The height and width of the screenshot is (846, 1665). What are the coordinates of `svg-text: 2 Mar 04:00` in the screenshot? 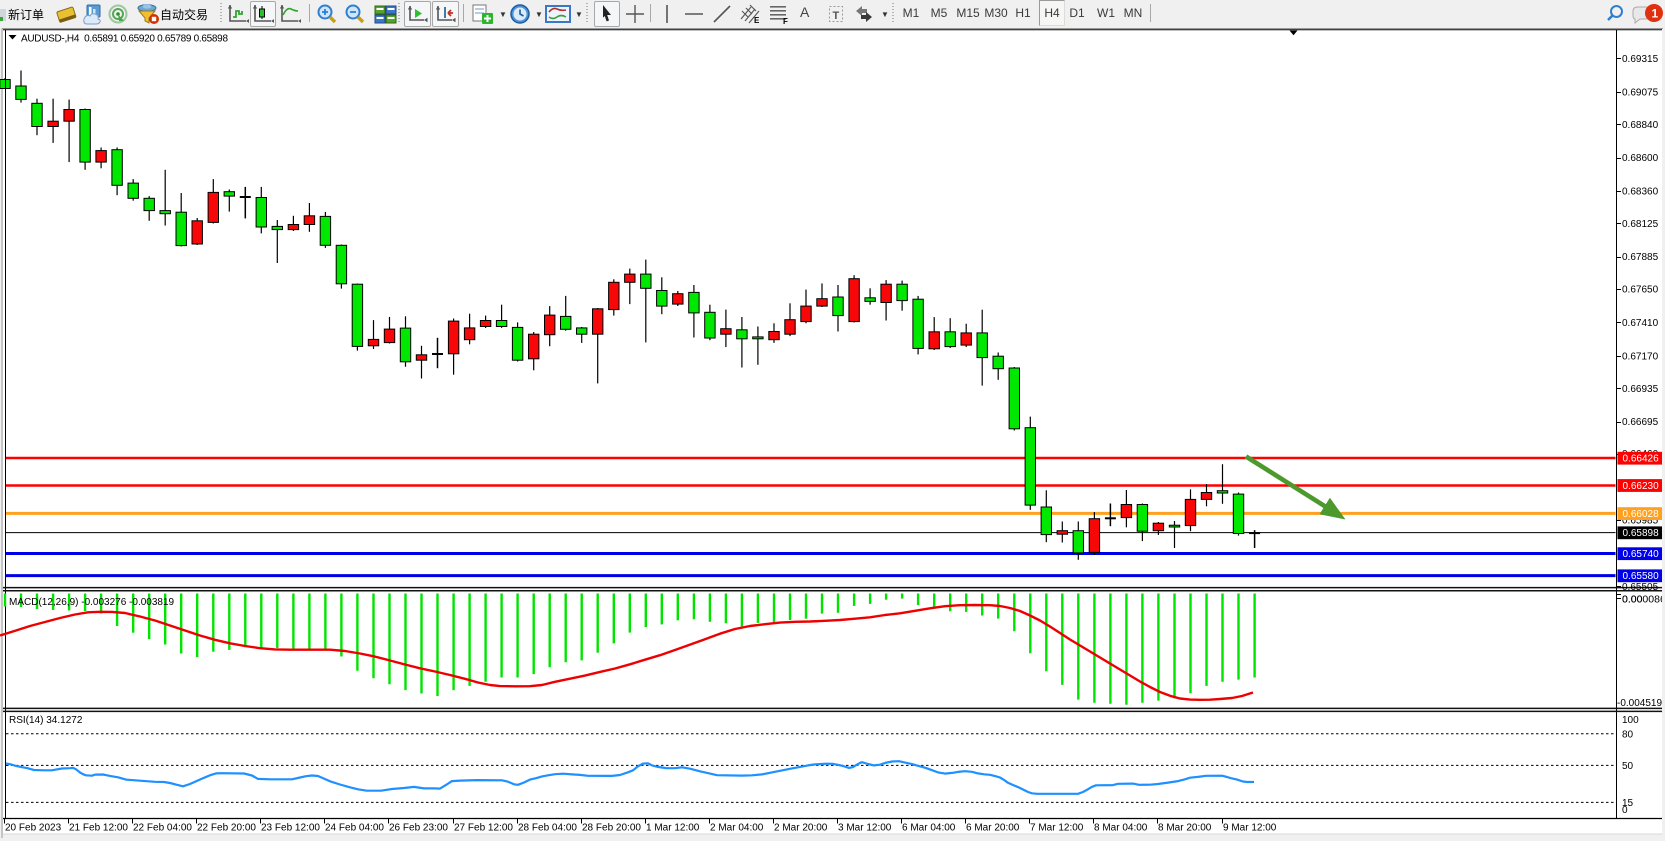 It's located at (737, 828).